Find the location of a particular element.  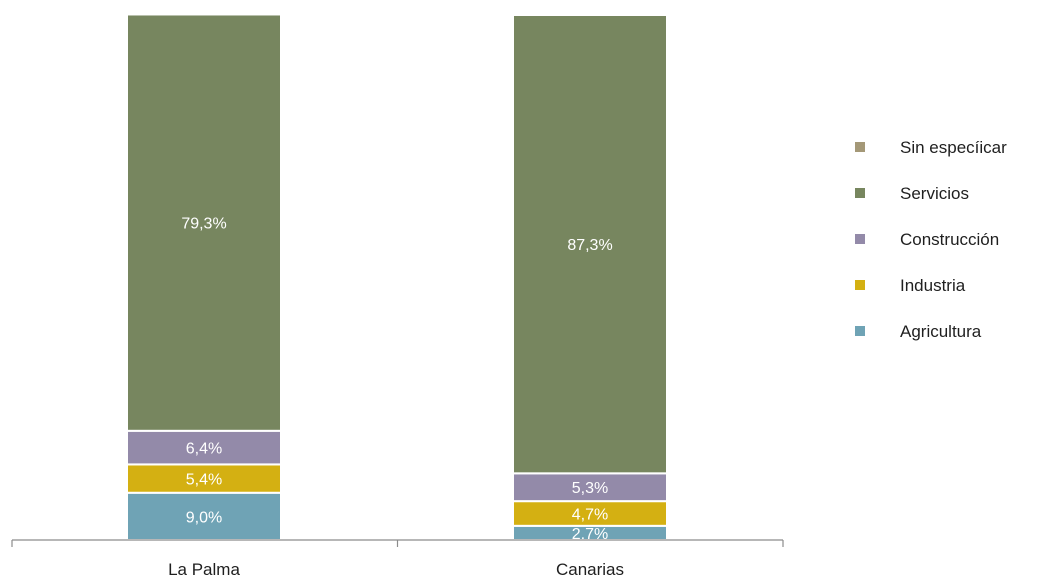

legend-item-construccion: Construcción is located at coordinates (927, 239).